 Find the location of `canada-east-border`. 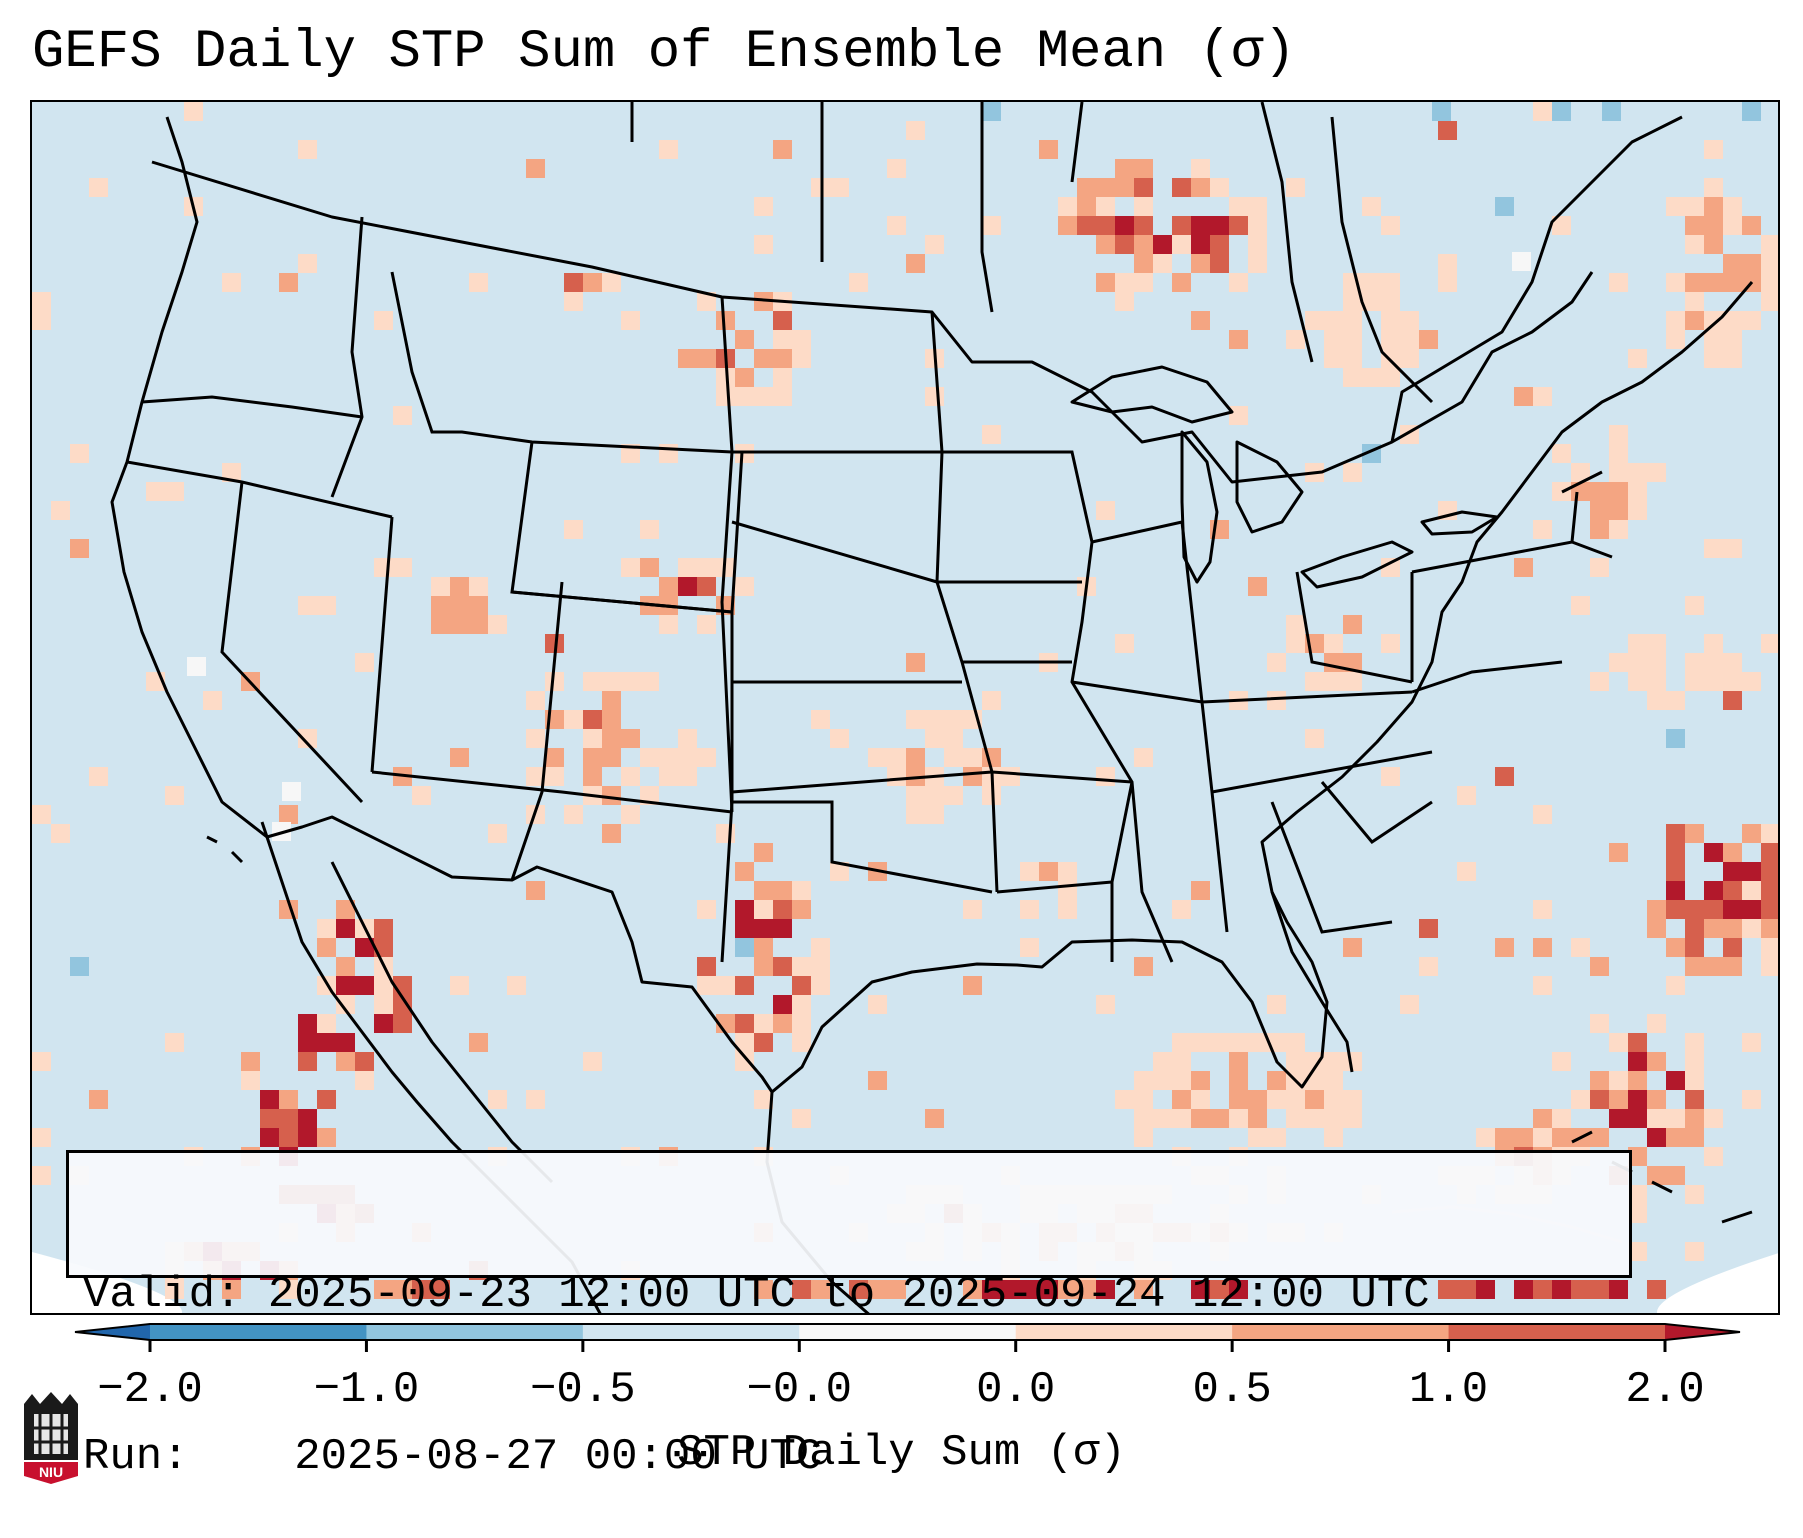

canada-east-border is located at coordinates (1536, 279).